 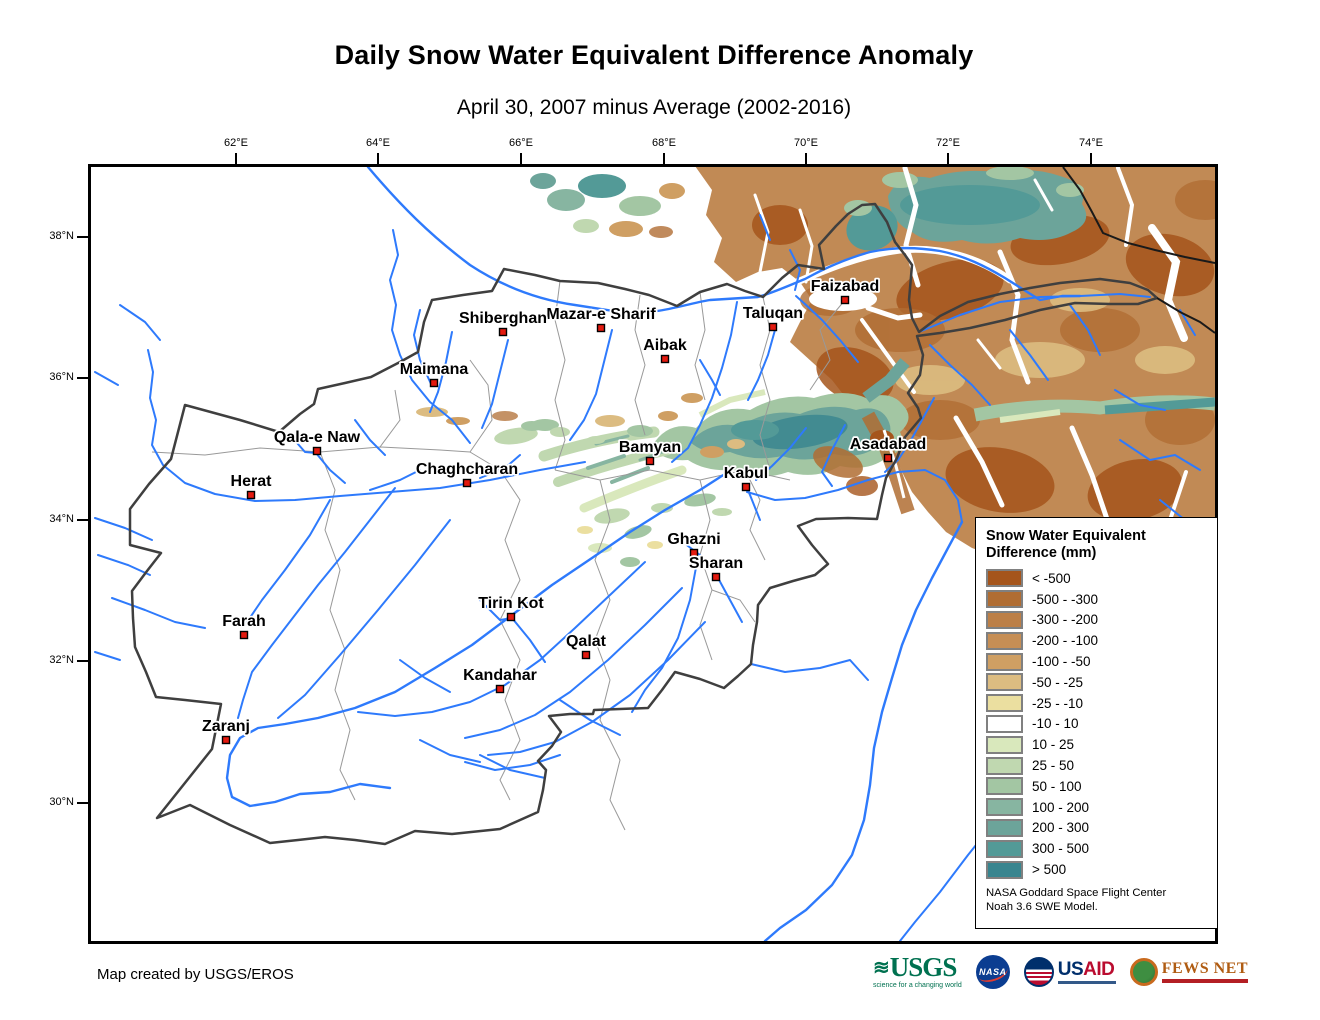 What do you see at coordinates (1049, 870) in the screenshot?
I see `legend-label: > 500` at bounding box center [1049, 870].